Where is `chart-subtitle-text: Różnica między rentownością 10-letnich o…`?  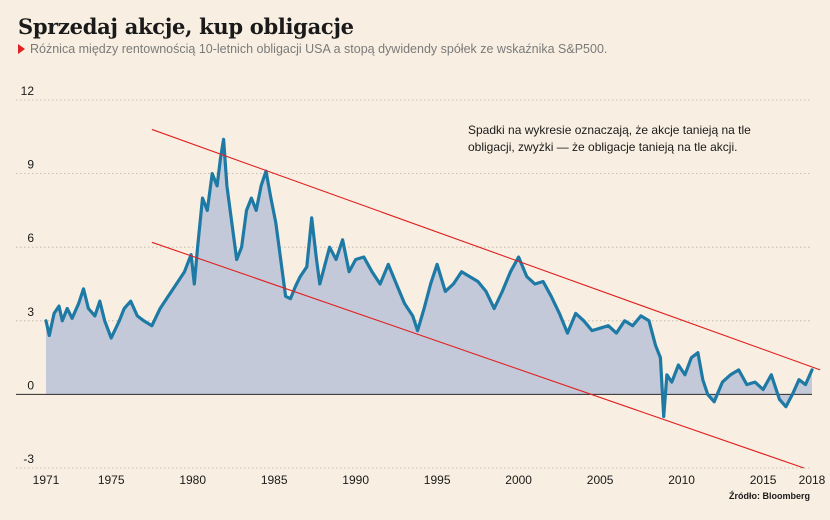
chart-subtitle-text: Różnica między rentownością 10-letnich o… is located at coordinates (319, 49).